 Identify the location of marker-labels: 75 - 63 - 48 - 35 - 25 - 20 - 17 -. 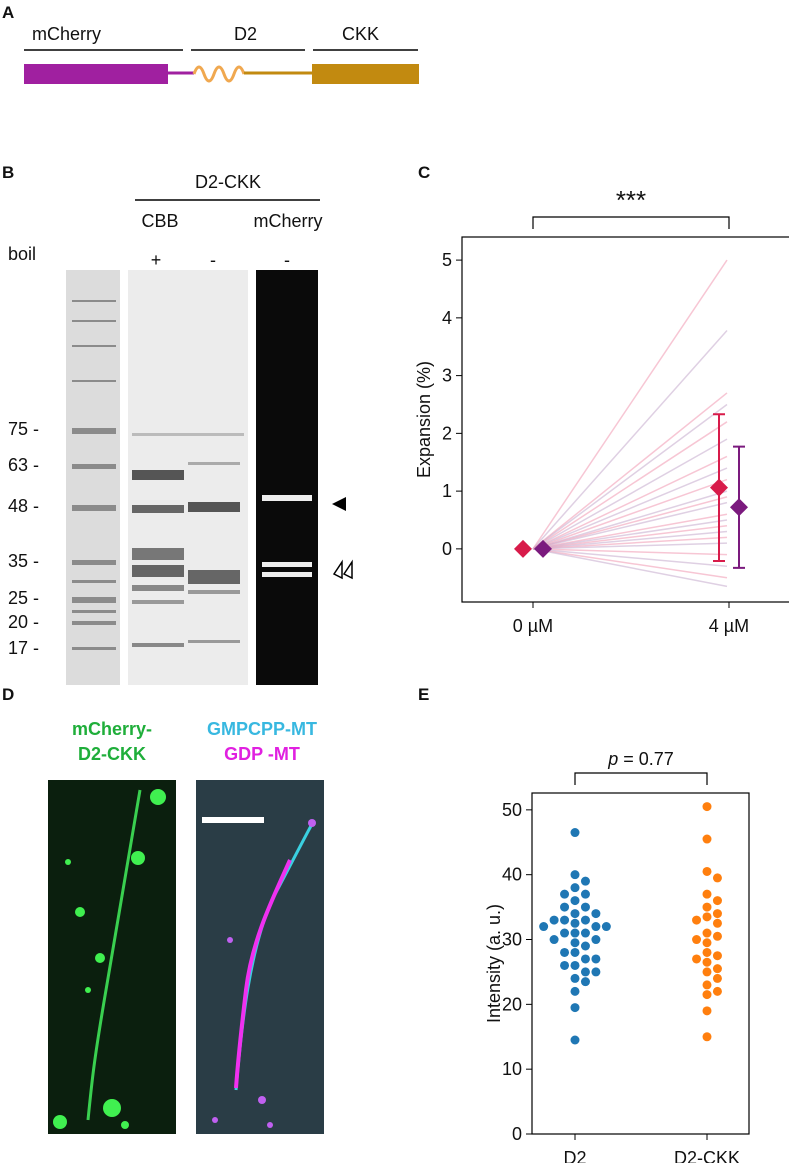
(23, 538).